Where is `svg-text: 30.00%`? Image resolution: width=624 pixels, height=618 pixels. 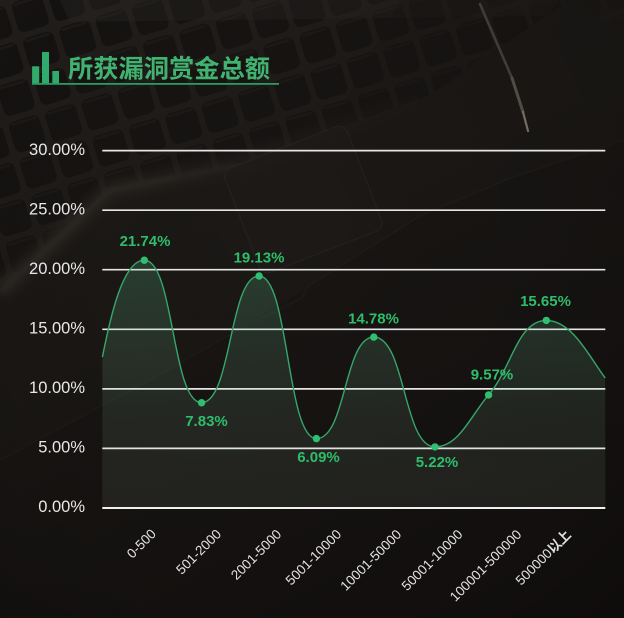
svg-text: 30.00% is located at coordinates (57, 150).